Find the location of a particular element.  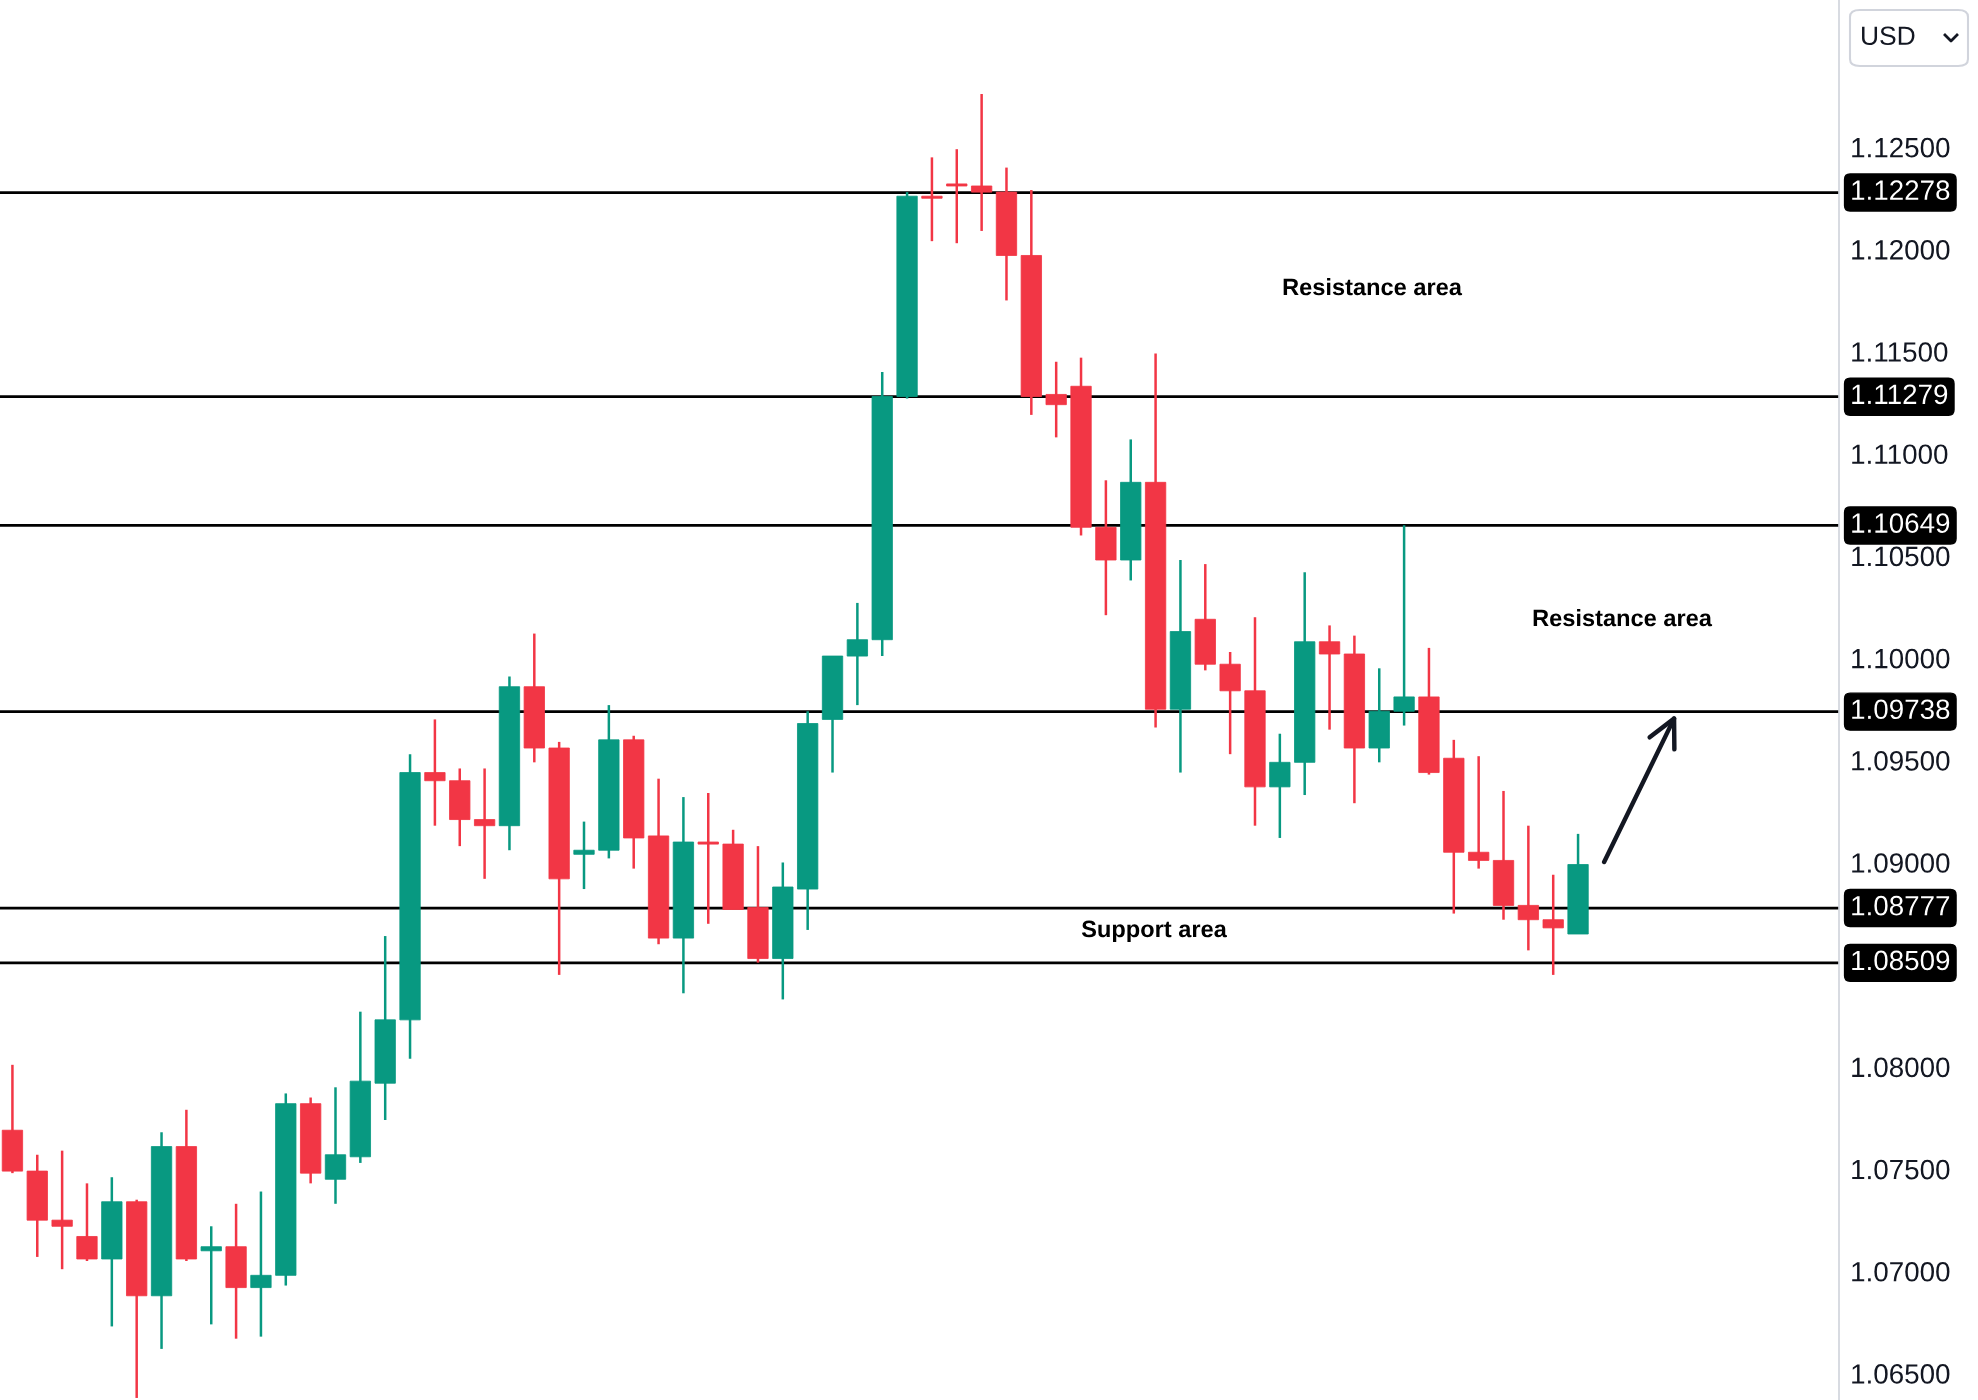

ref-line-label: 1.10649 is located at coordinates (1901, 523).